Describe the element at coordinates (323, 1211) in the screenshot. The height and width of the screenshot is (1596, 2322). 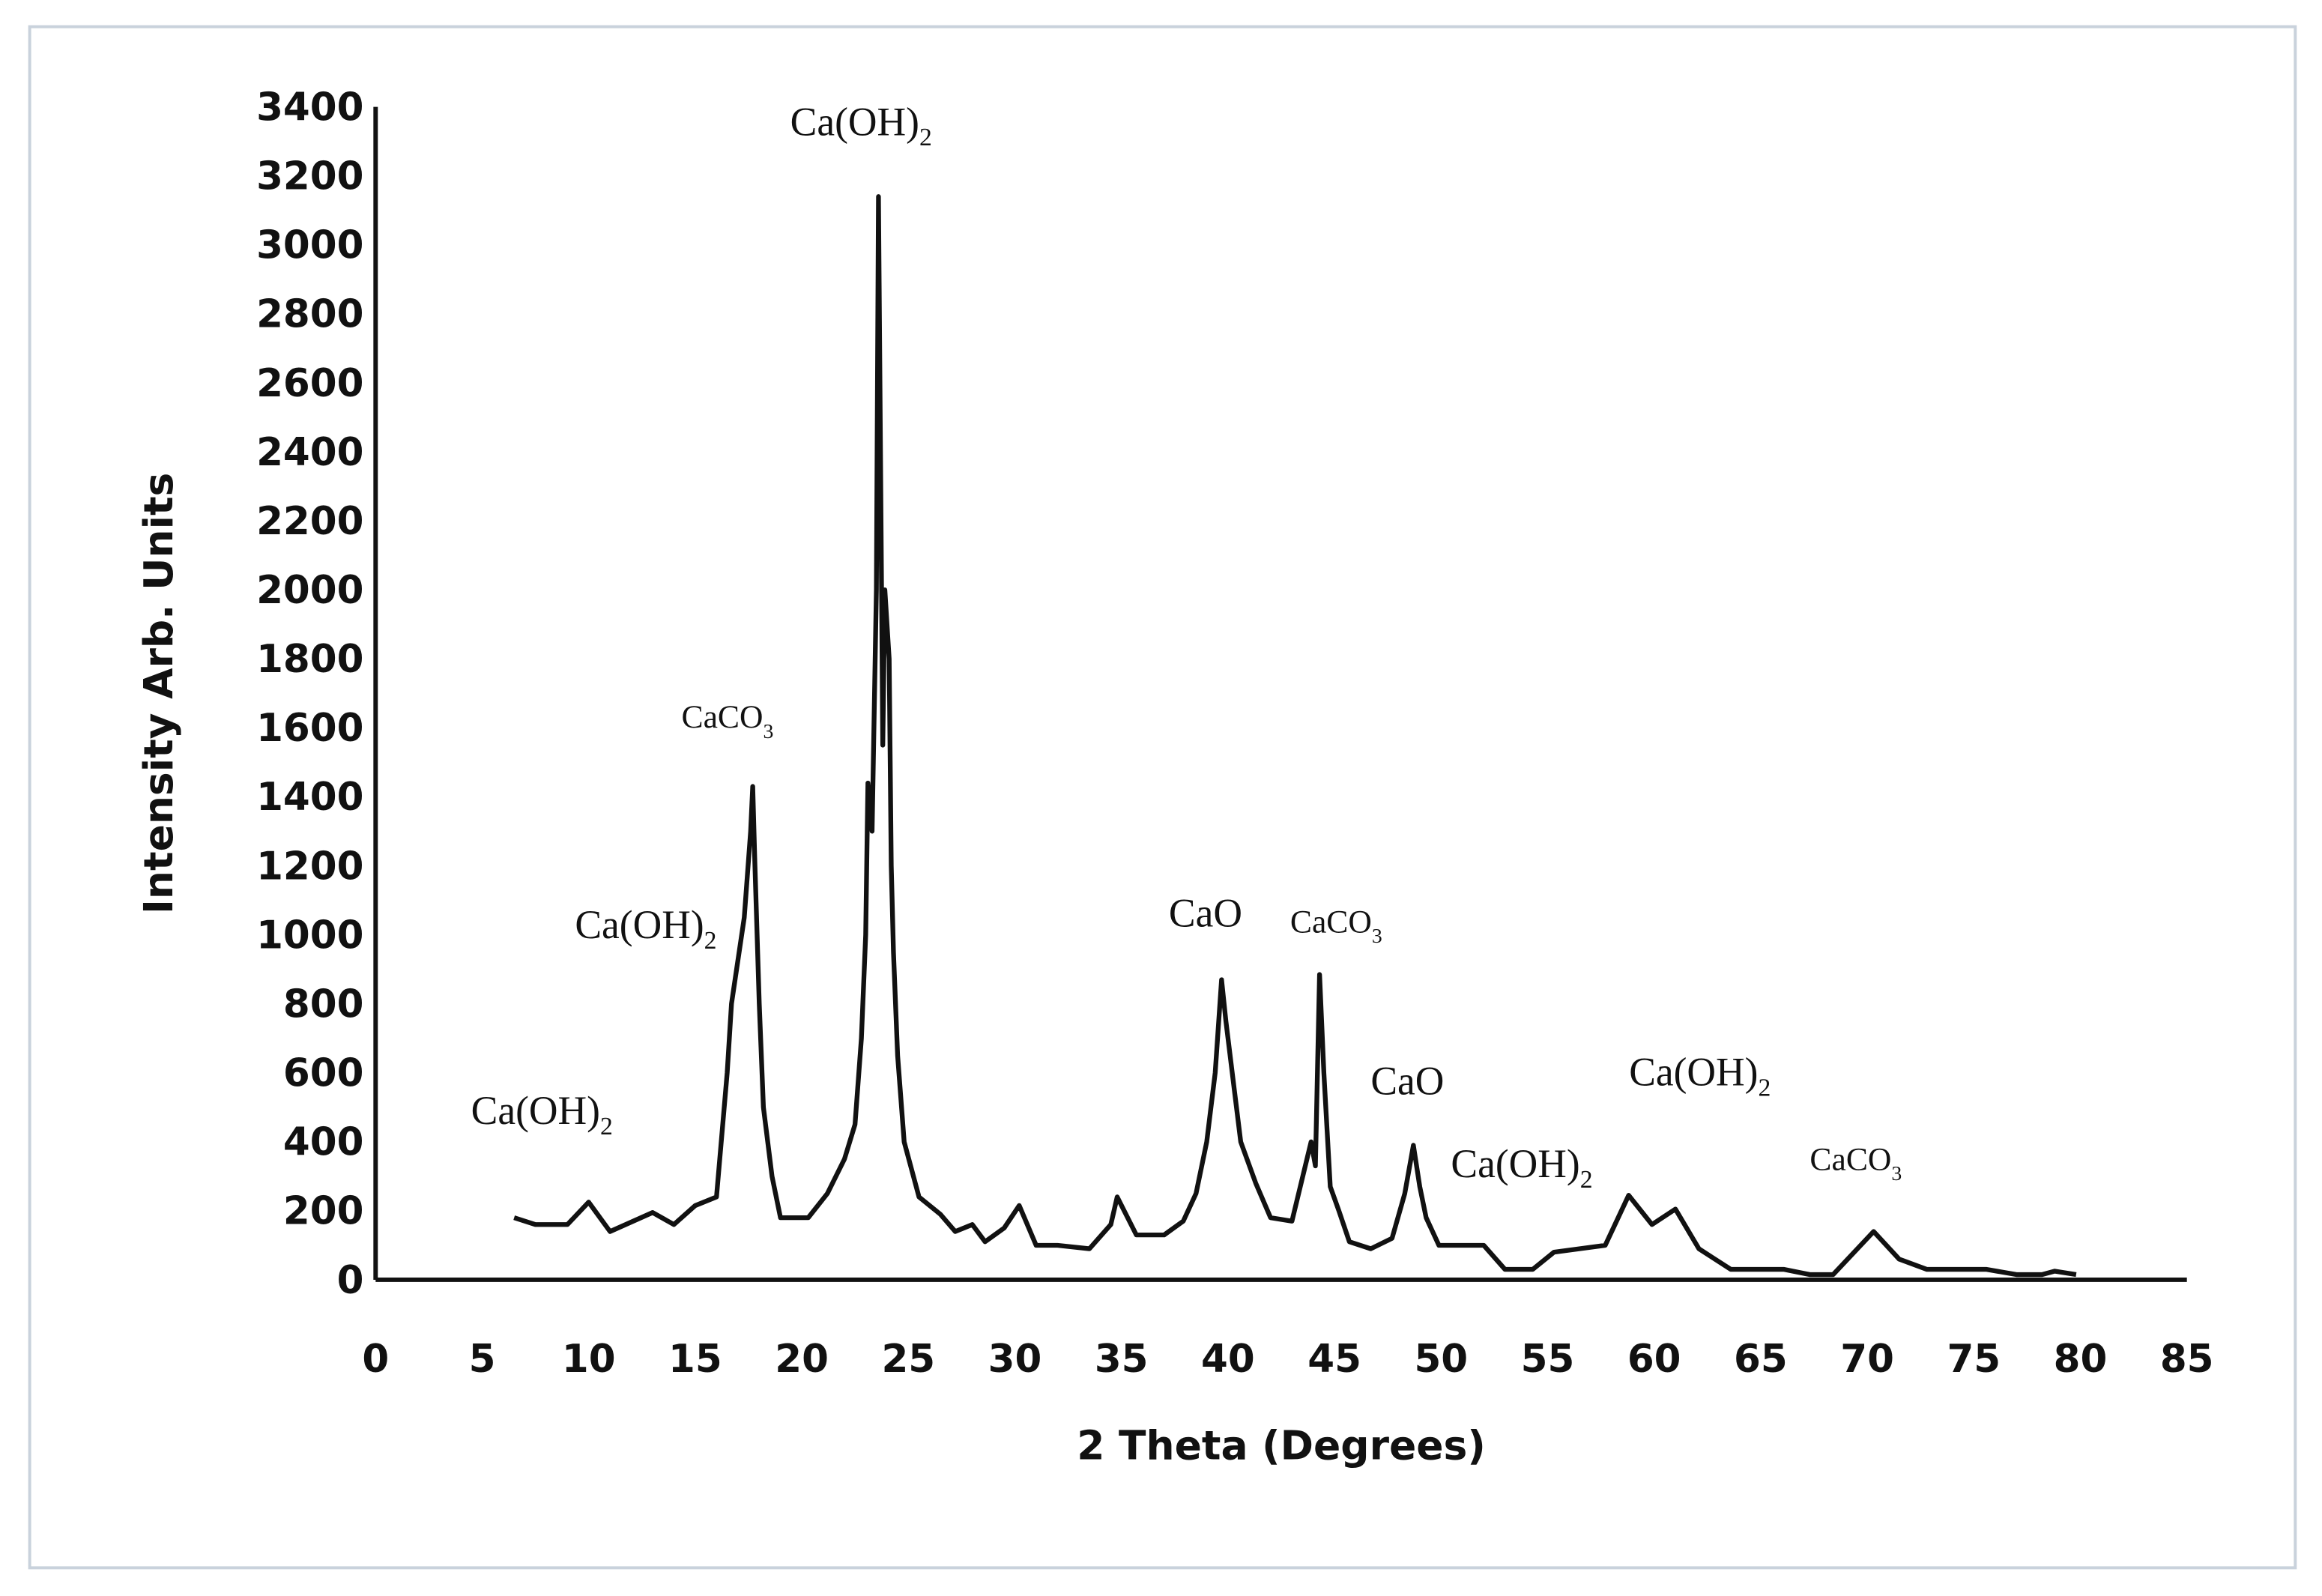
I see `y-tick-label: 200` at that location.